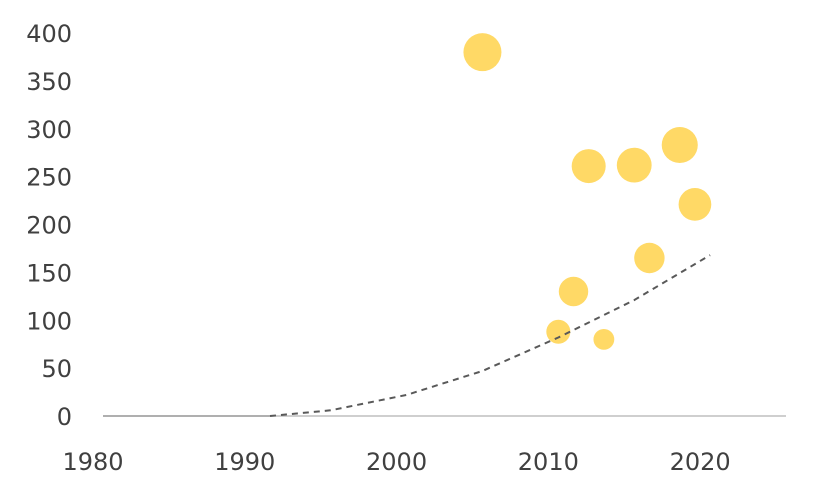 This screenshot has height=498, width=829. I want to click on y-tick-label: 250, so click(49, 178).